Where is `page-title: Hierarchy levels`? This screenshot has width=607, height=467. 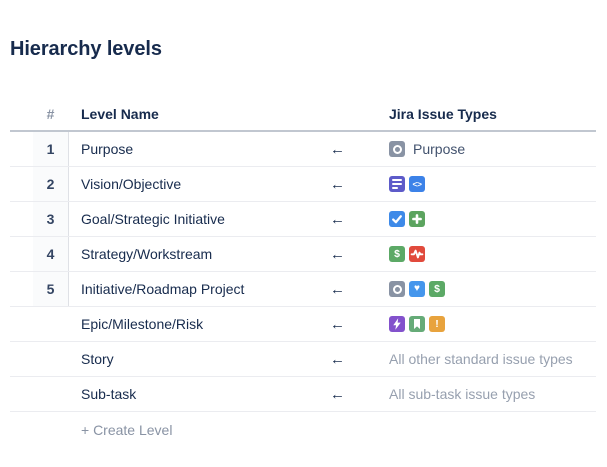
page-title: Hierarchy levels is located at coordinates (86, 49).